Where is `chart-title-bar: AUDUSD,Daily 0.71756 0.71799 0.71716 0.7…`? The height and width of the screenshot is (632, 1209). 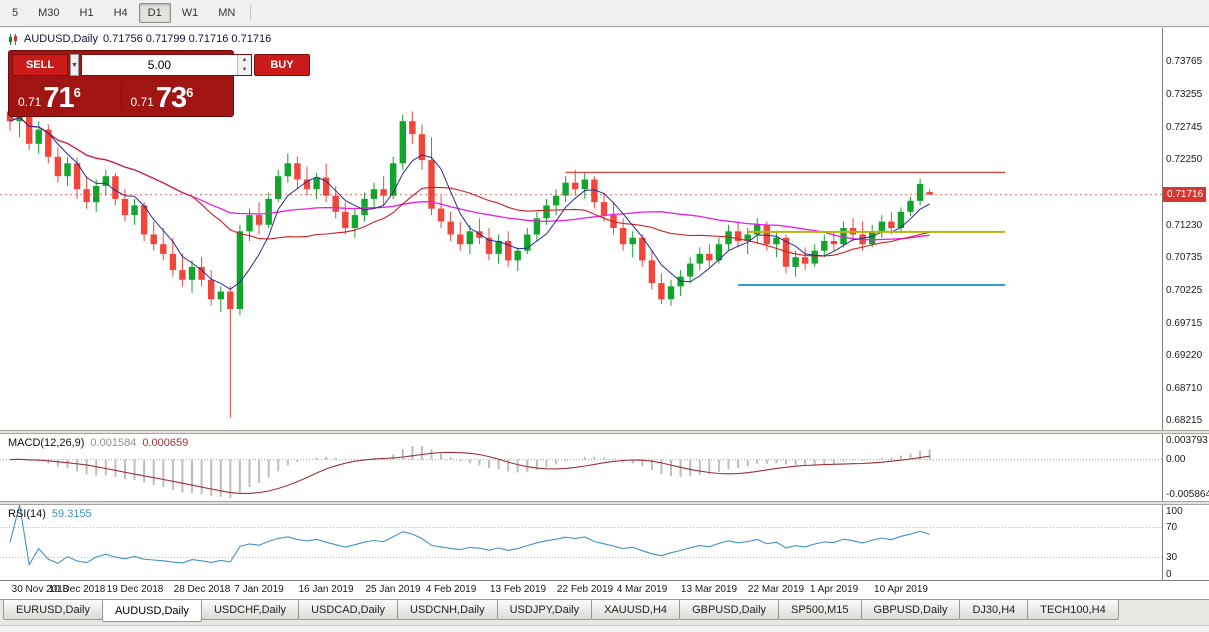
chart-title-bar: AUDUSD,Daily 0.71756 0.71799 0.71716 0.7… is located at coordinates (139, 39).